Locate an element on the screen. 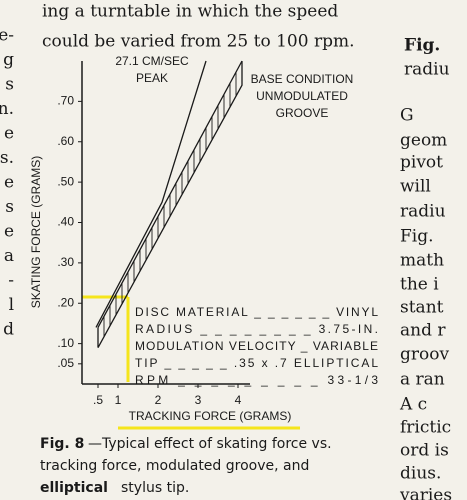 Image resolution: width=467 pixels, height=500 pixels. y-tick-label: .05 is located at coordinates (65, 363).